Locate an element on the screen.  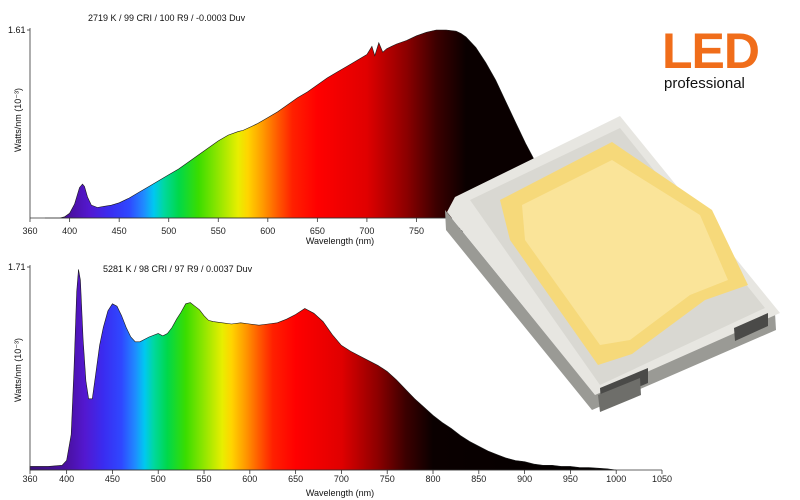
x-tick-label: 950 is located at coordinates (570, 479).